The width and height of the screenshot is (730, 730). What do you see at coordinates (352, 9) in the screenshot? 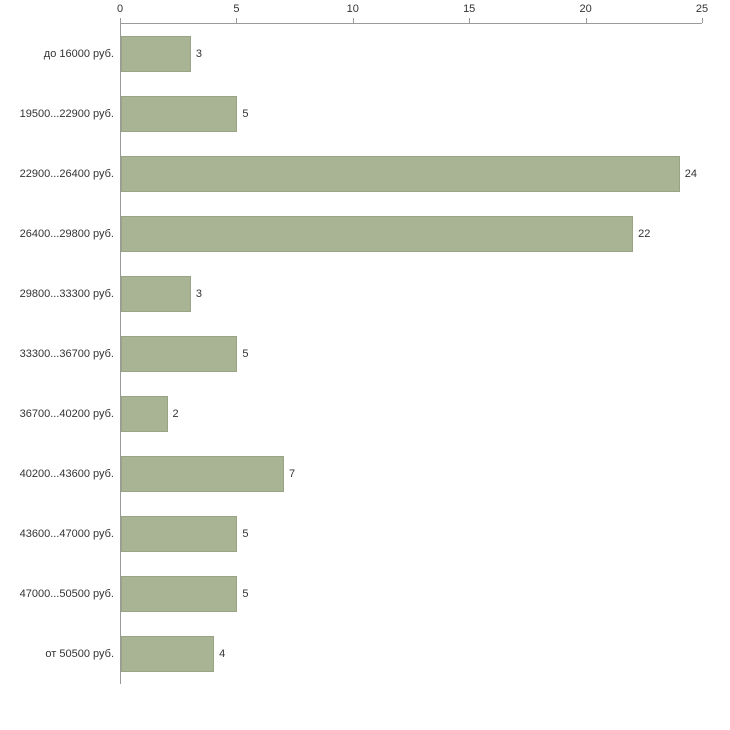
I see `x-axis-tick-label: 10` at bounding box center [352, 9].